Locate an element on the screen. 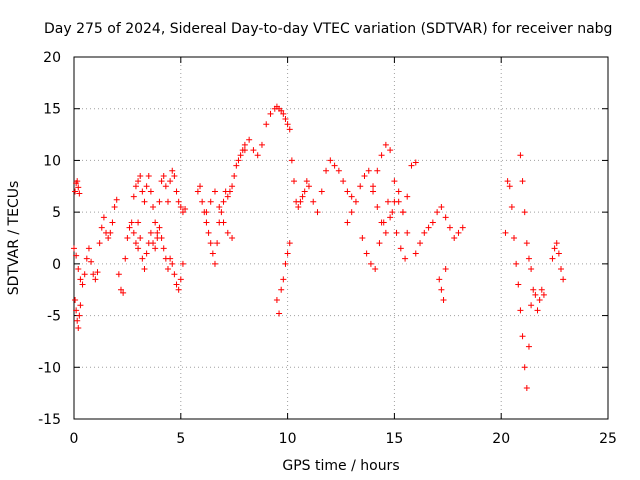 The width and height of the screenshot is (640, 480). y-tick-label: 15 is located at coordinates (52, 110).